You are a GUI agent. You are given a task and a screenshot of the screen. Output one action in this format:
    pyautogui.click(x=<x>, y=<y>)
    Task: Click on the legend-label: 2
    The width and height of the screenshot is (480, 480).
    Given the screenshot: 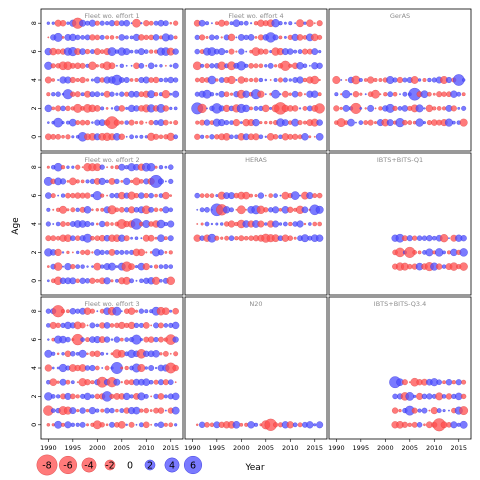 What is the action you would take?
    pyautogui.click(x=150, y=466)
    